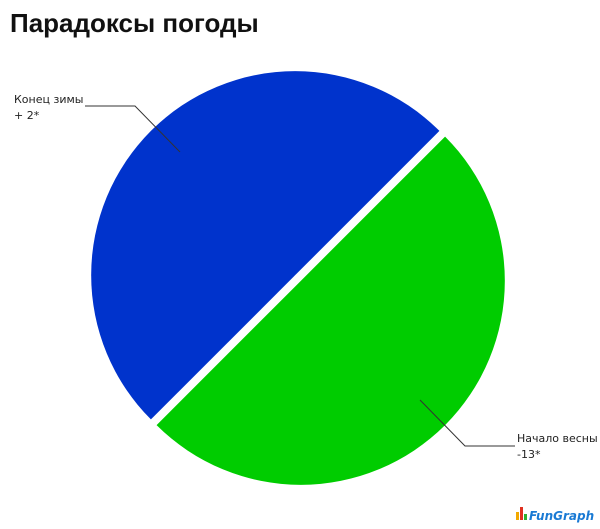  What do you see at coordinates (48, 99) in the screenshot?
I see `slice-label-0: Конец зимы` at bounding box center [48, 99].